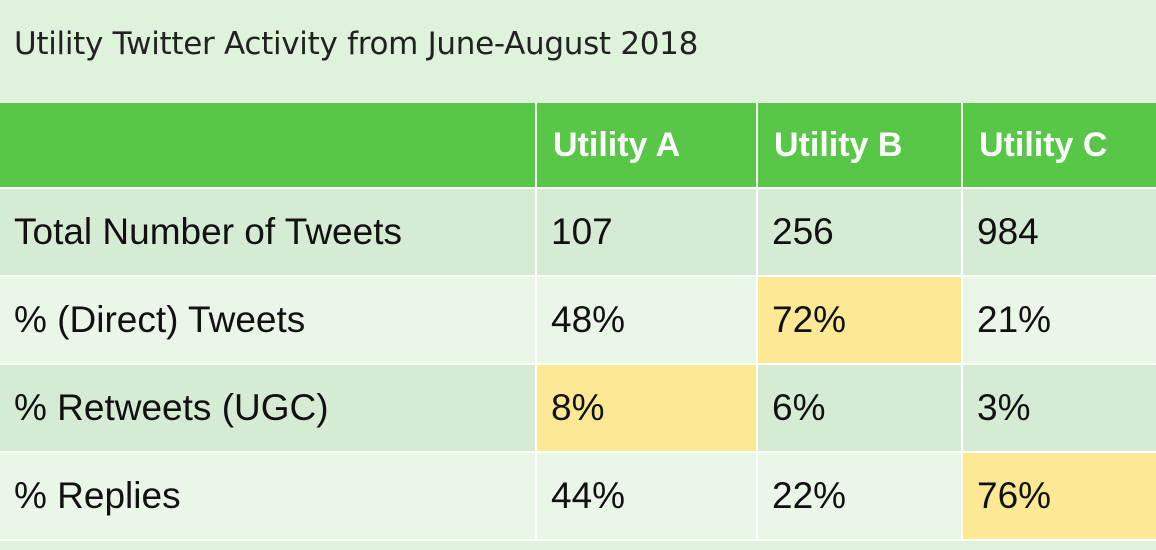 This screenshot has height=550, width=1156. Describe the element at coordinates (645, 145) in the screenshot. I see `header-cell-utility-a: Utility A` at that location.